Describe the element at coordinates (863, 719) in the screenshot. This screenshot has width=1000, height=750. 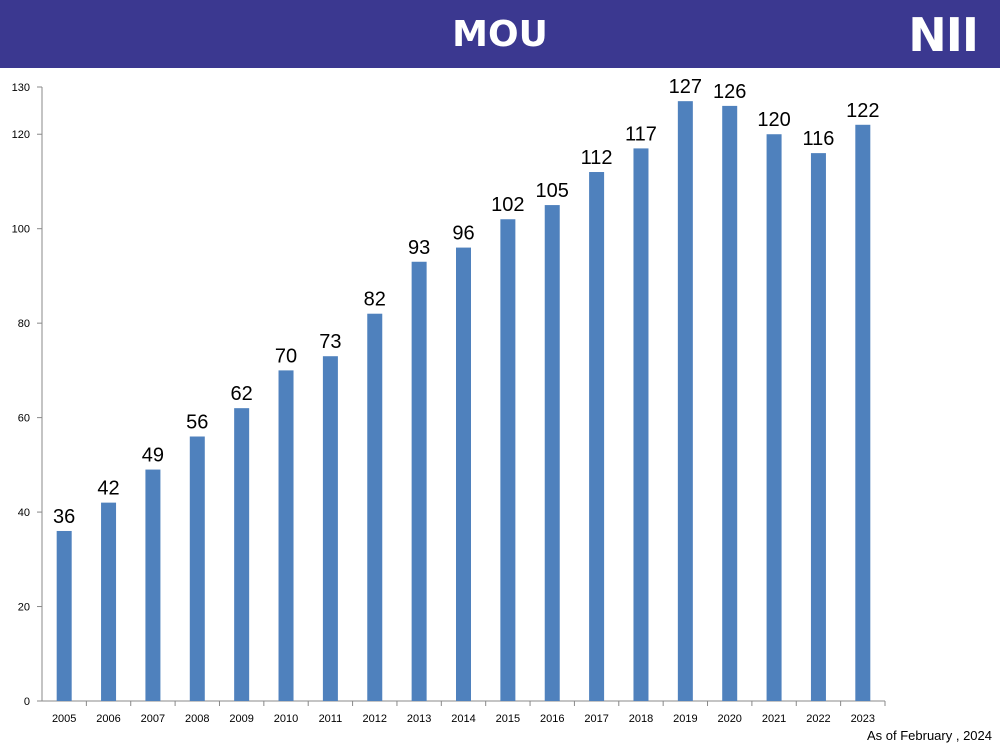
I see `x-tick-label: 2023` at that location.